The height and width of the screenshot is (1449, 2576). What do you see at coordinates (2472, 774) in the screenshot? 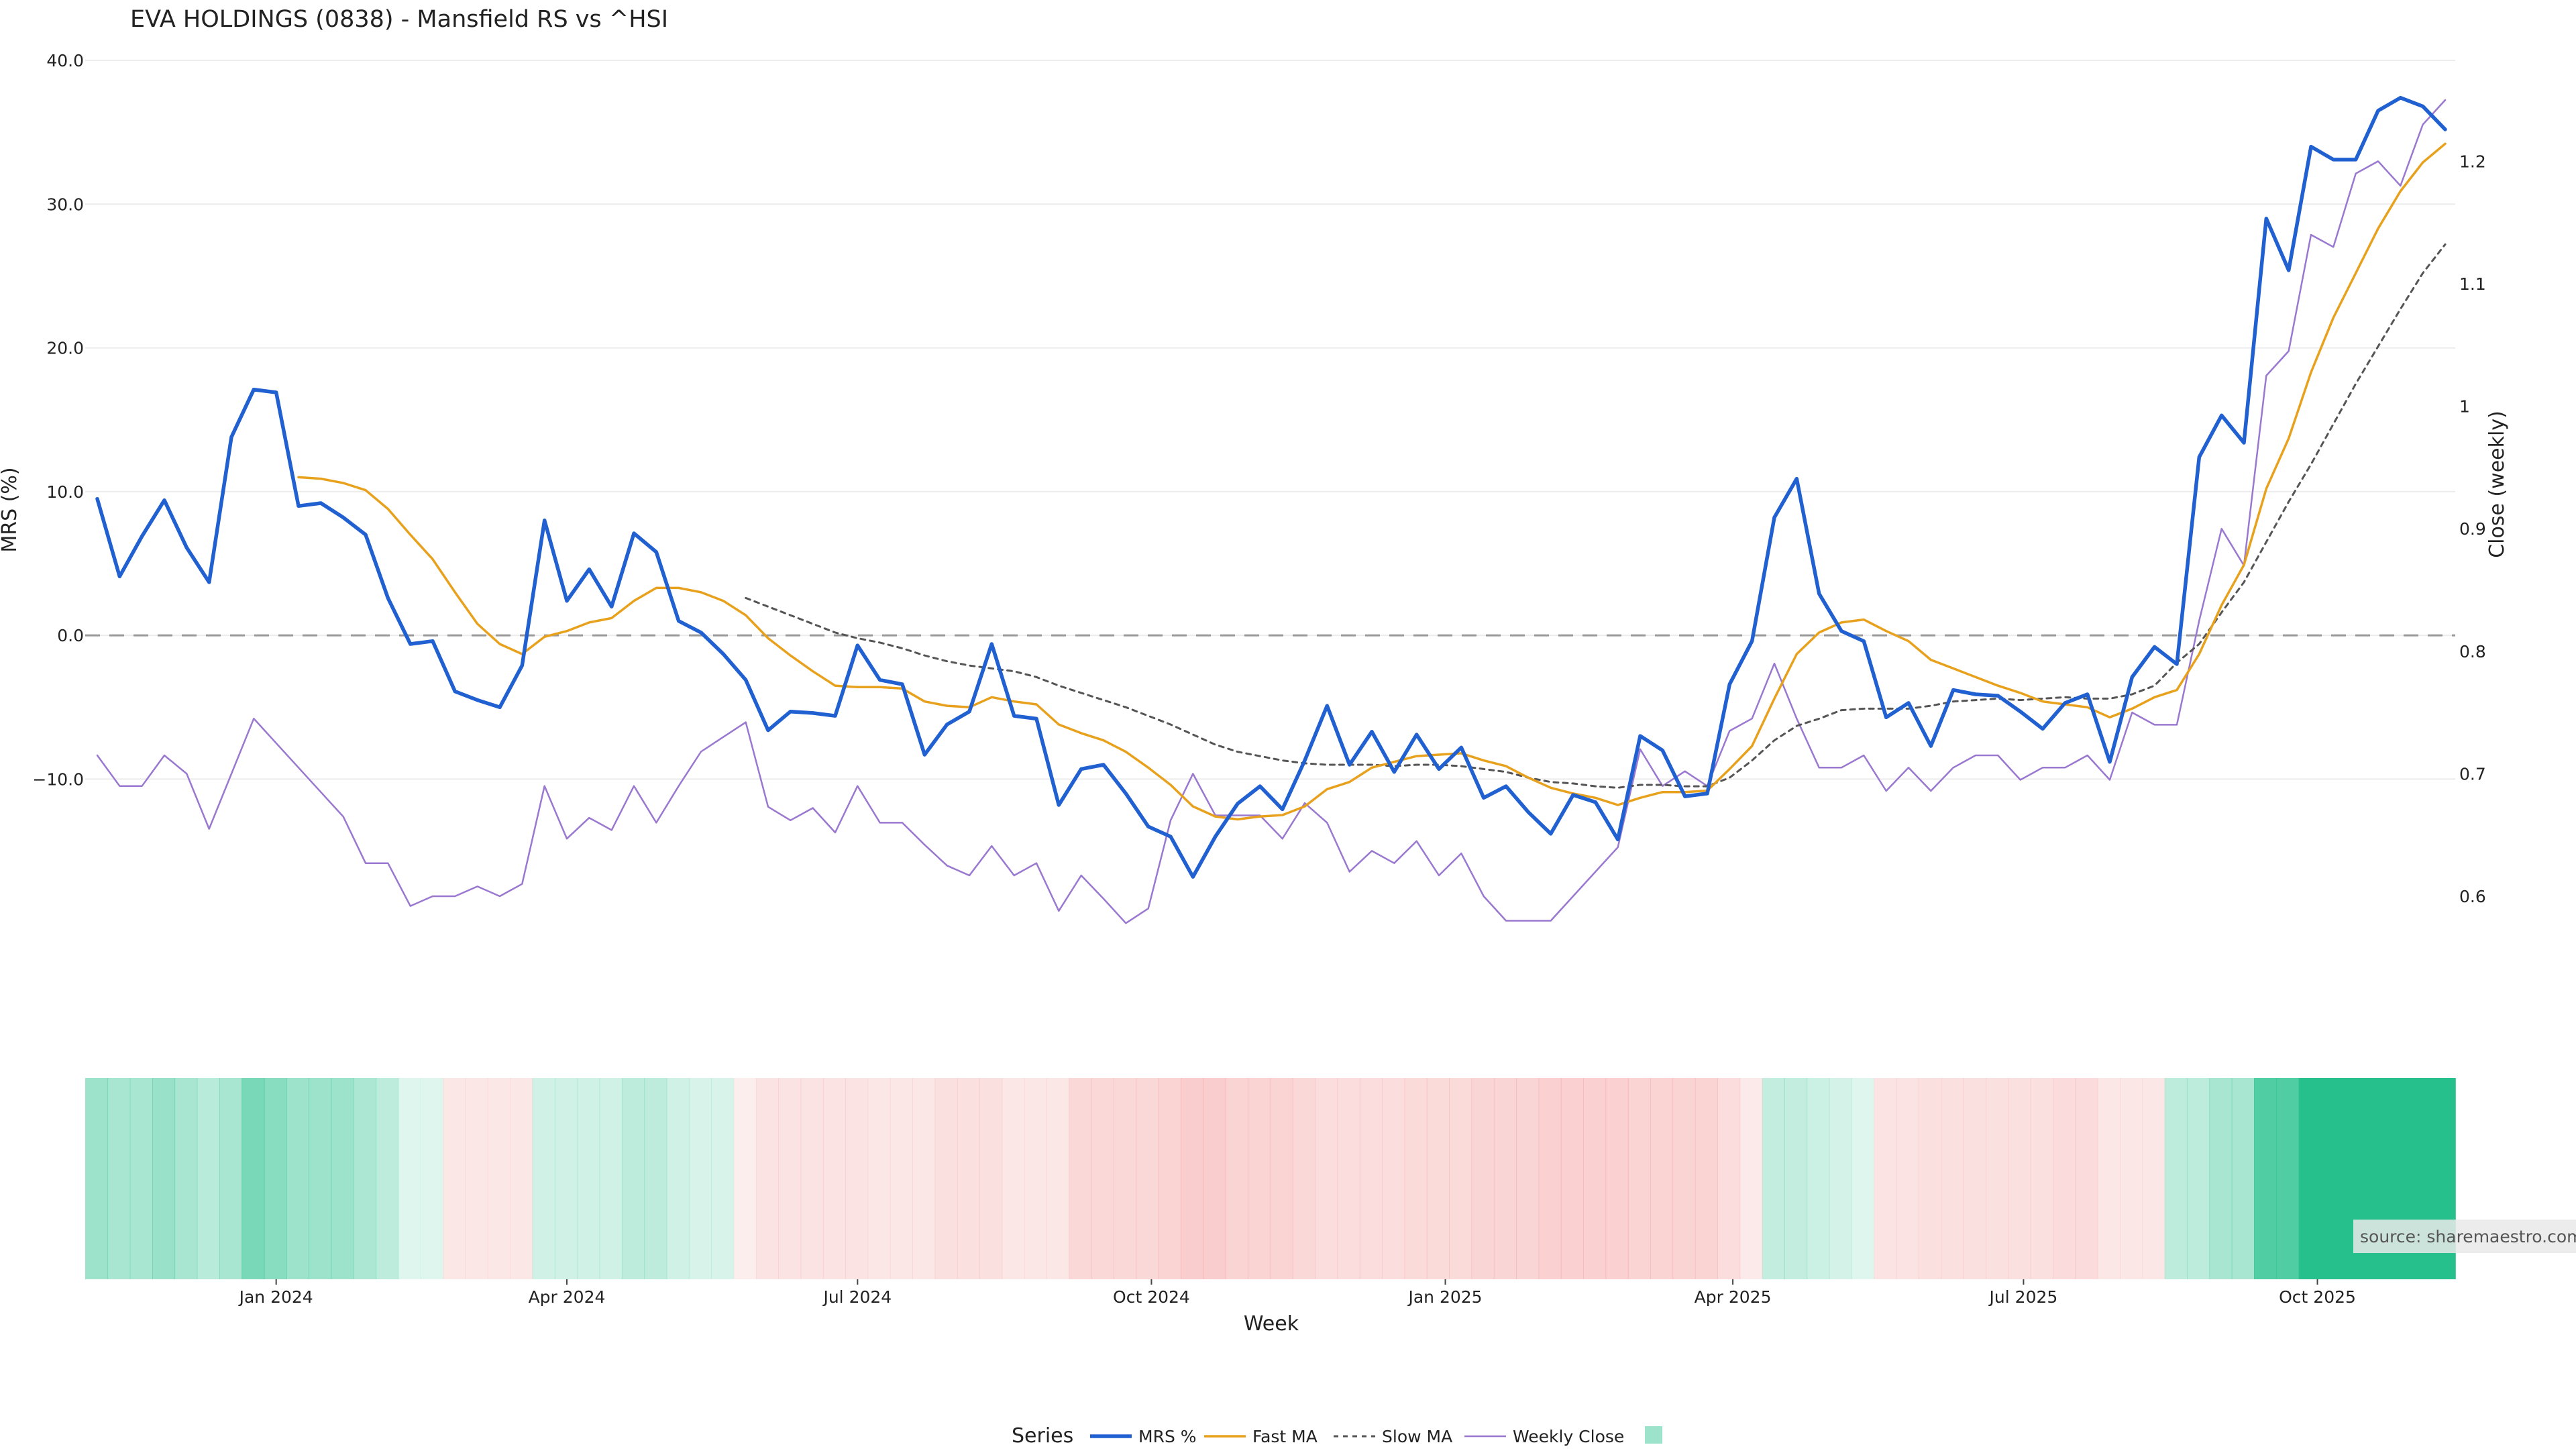
I see `y2-tick-label: 0.7` at bounding box center [2472, 774].